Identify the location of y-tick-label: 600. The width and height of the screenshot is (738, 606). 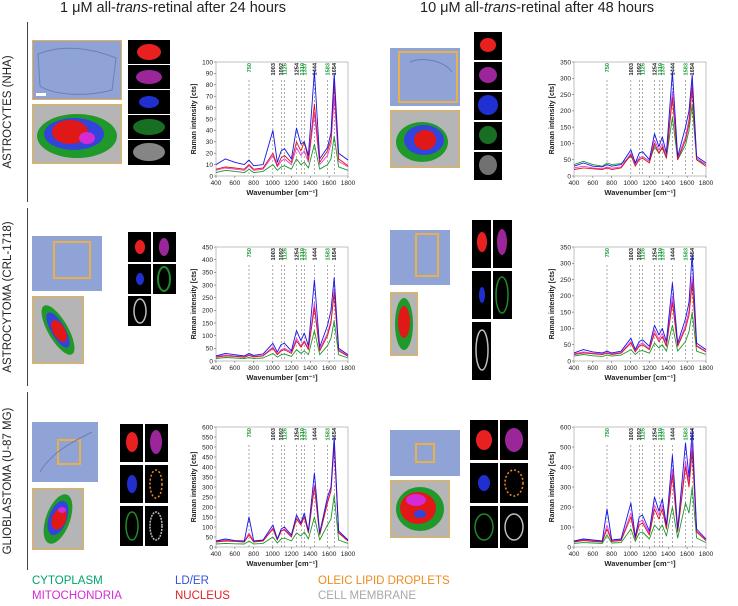
(565, 427).